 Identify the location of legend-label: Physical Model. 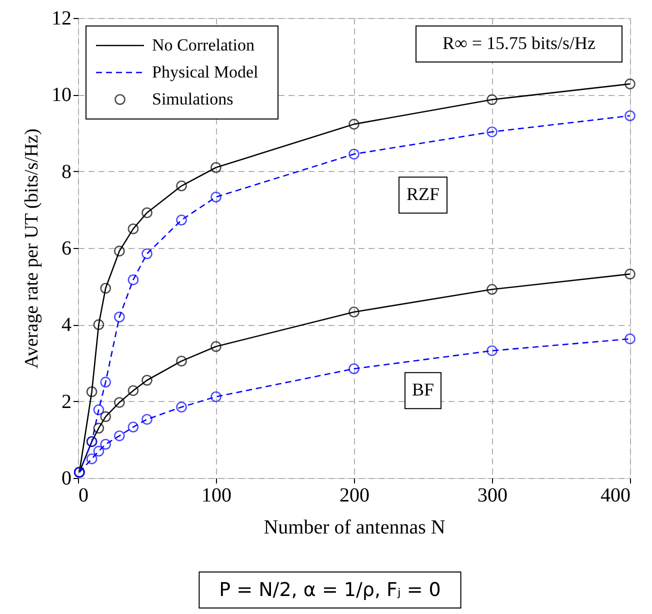
(205, 72).